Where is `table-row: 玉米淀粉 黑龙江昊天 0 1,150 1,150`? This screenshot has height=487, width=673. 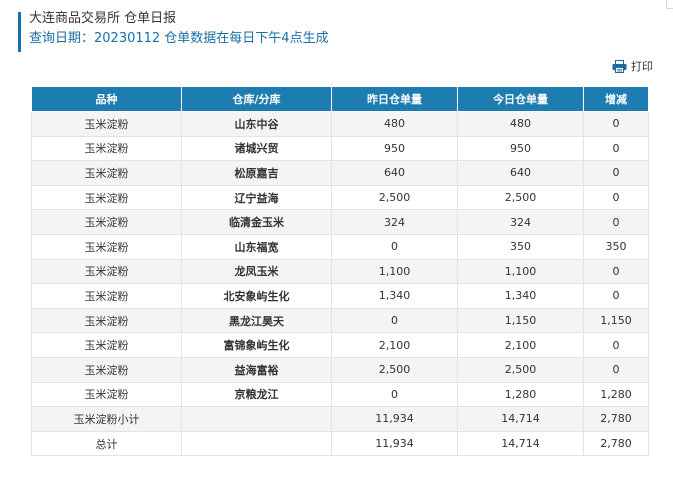
table-row: 玉米淀粉 黑龙江昊天 0 1,150 1,150 is located at coordinates (340, 320).